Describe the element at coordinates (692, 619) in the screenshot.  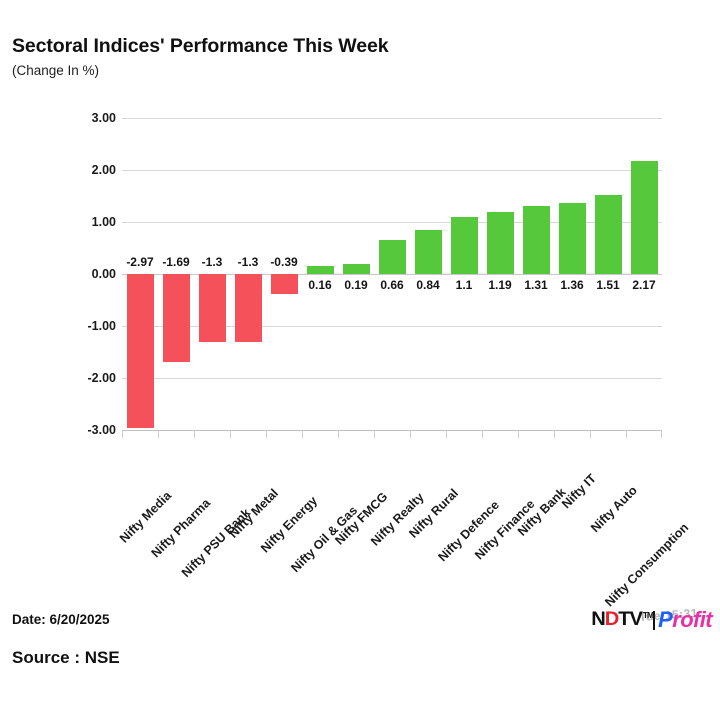
I see `profit-letters-rest: rofit` at that location.